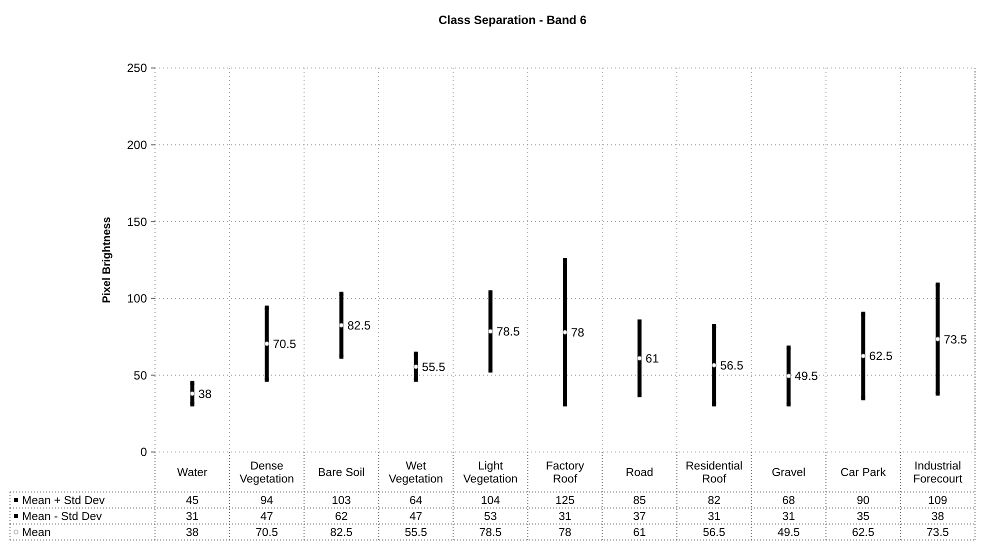 The width and height of the screenshot is (985, 560). What do you see at coordinates (107, 260) in the screenshot?
I see `y-axis-title: Pixel Brightness` at bounding box center [107, 260].